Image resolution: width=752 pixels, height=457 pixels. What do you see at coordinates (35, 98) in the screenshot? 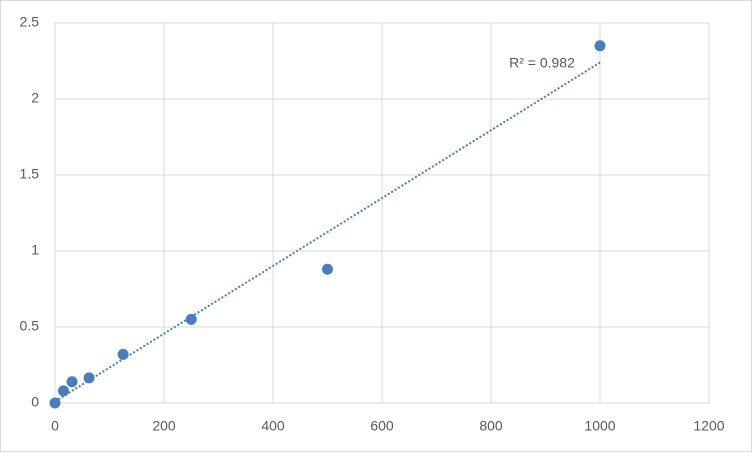
I see `y-tick-label: 2` at bounding box center [35, 98].